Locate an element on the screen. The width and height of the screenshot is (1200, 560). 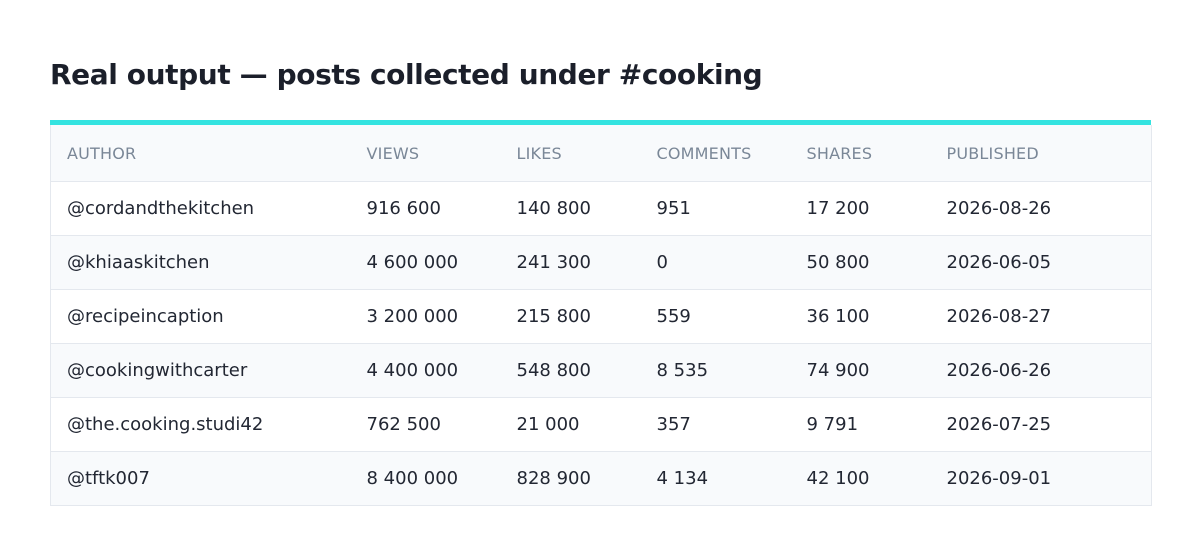
cell-views: 762 500 is located at coordinates (425, 424).